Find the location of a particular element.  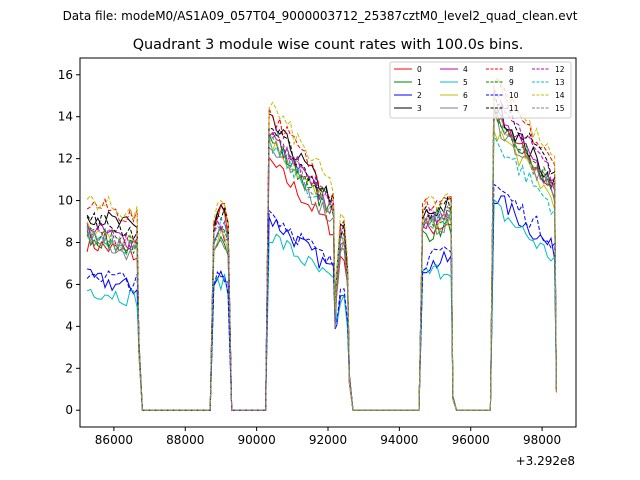

x-tick-label: 96000 is located at coordinates (471, 440).